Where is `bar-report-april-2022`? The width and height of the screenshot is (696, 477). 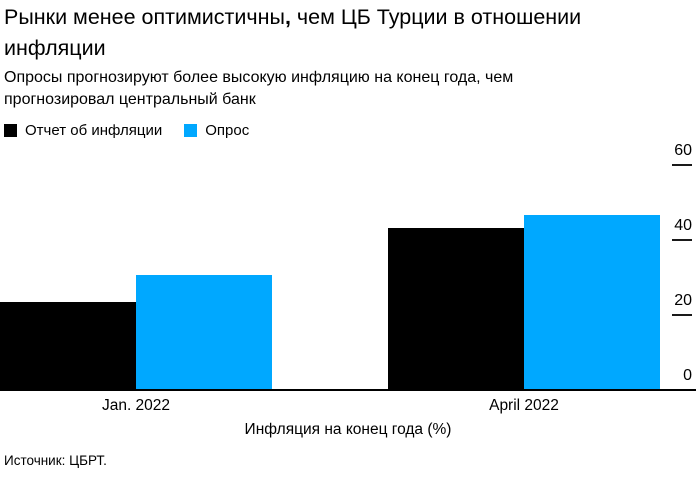 bar-report-april-2022 is located at coordinates (456, 308).